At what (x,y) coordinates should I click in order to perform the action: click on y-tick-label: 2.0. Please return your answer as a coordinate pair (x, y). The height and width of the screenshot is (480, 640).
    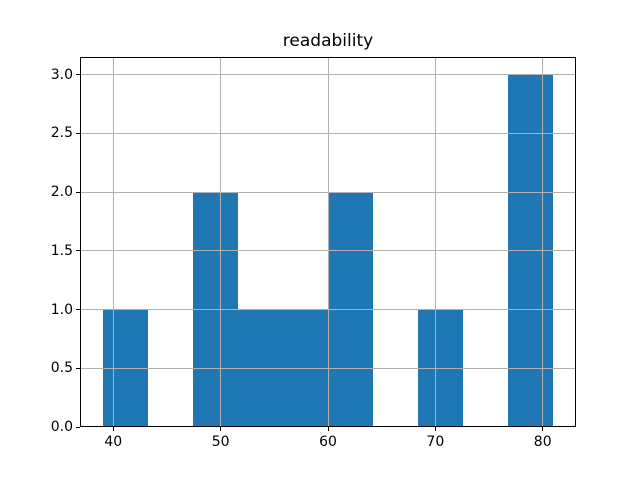
    Looking at the image, I should click on (61, 192).